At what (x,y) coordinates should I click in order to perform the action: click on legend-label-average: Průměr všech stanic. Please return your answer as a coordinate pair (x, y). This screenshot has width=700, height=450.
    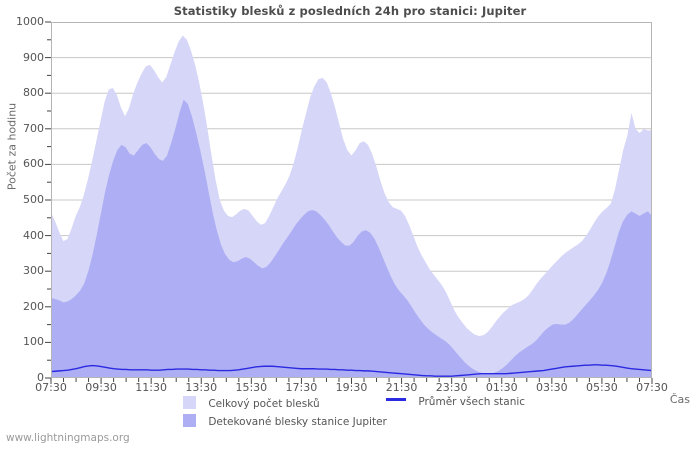
    Looking at the image, I should click on (472, 402).